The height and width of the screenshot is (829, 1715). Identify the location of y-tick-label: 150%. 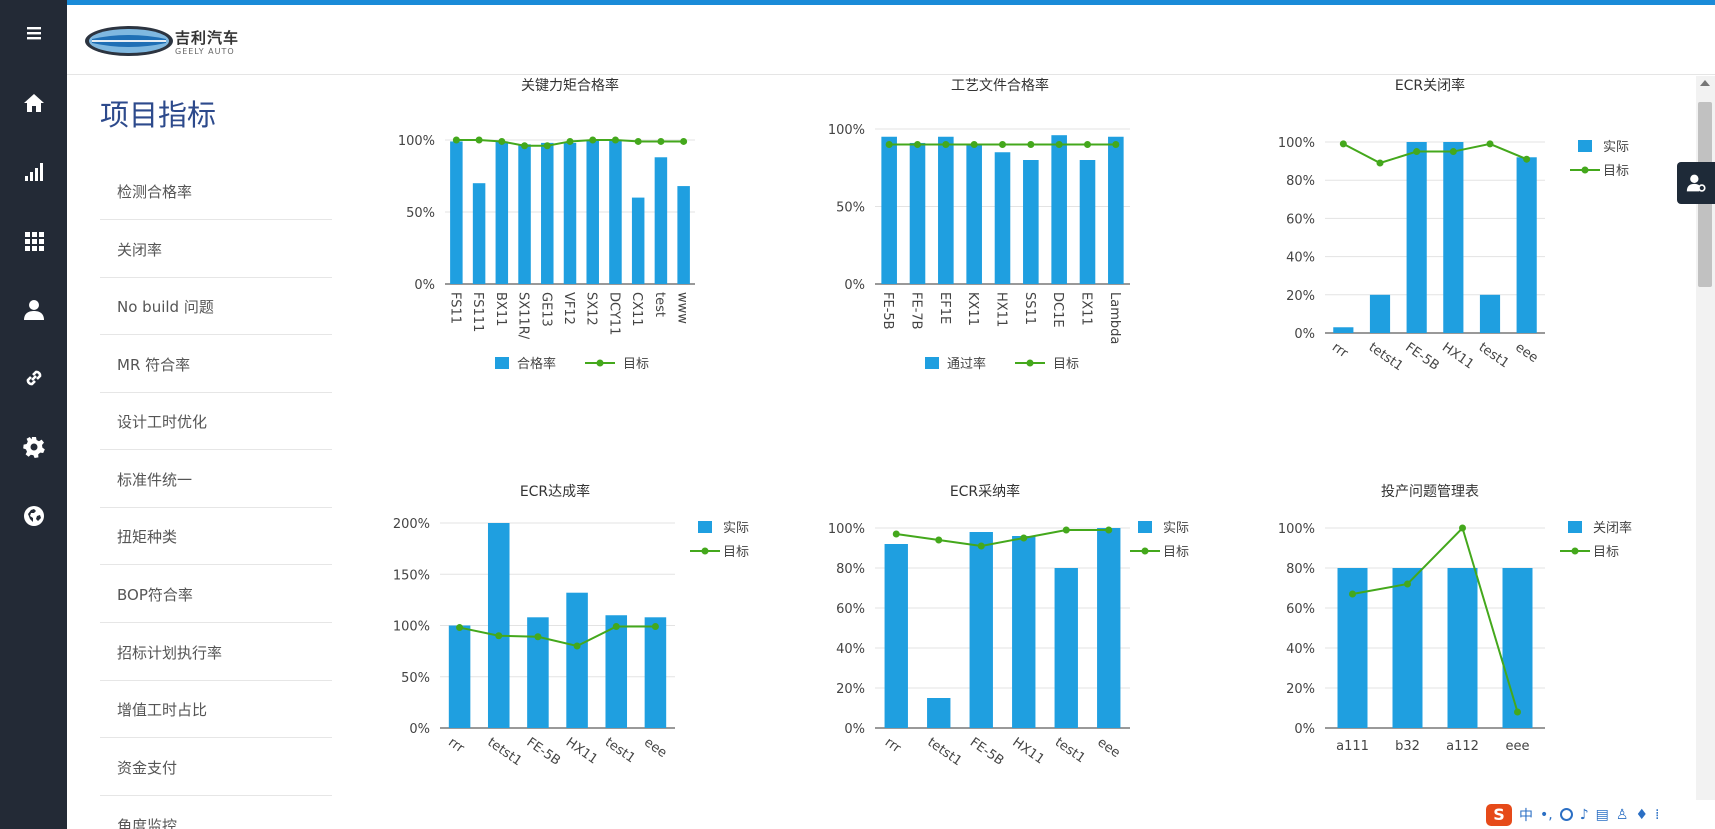
(411, 575).